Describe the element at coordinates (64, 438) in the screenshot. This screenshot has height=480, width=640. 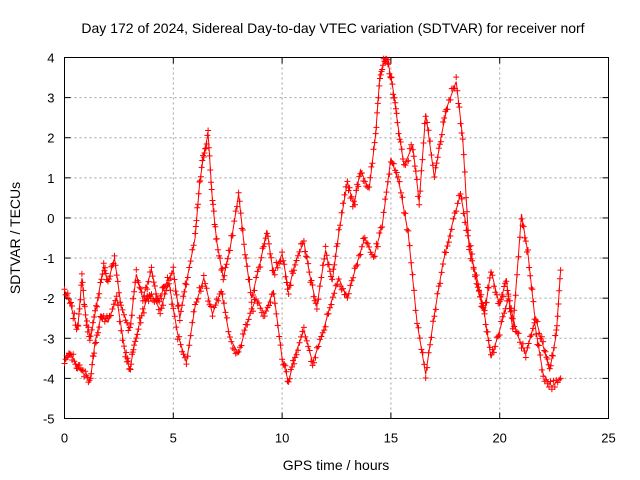
I see `x-tick-label: 0` at that location.